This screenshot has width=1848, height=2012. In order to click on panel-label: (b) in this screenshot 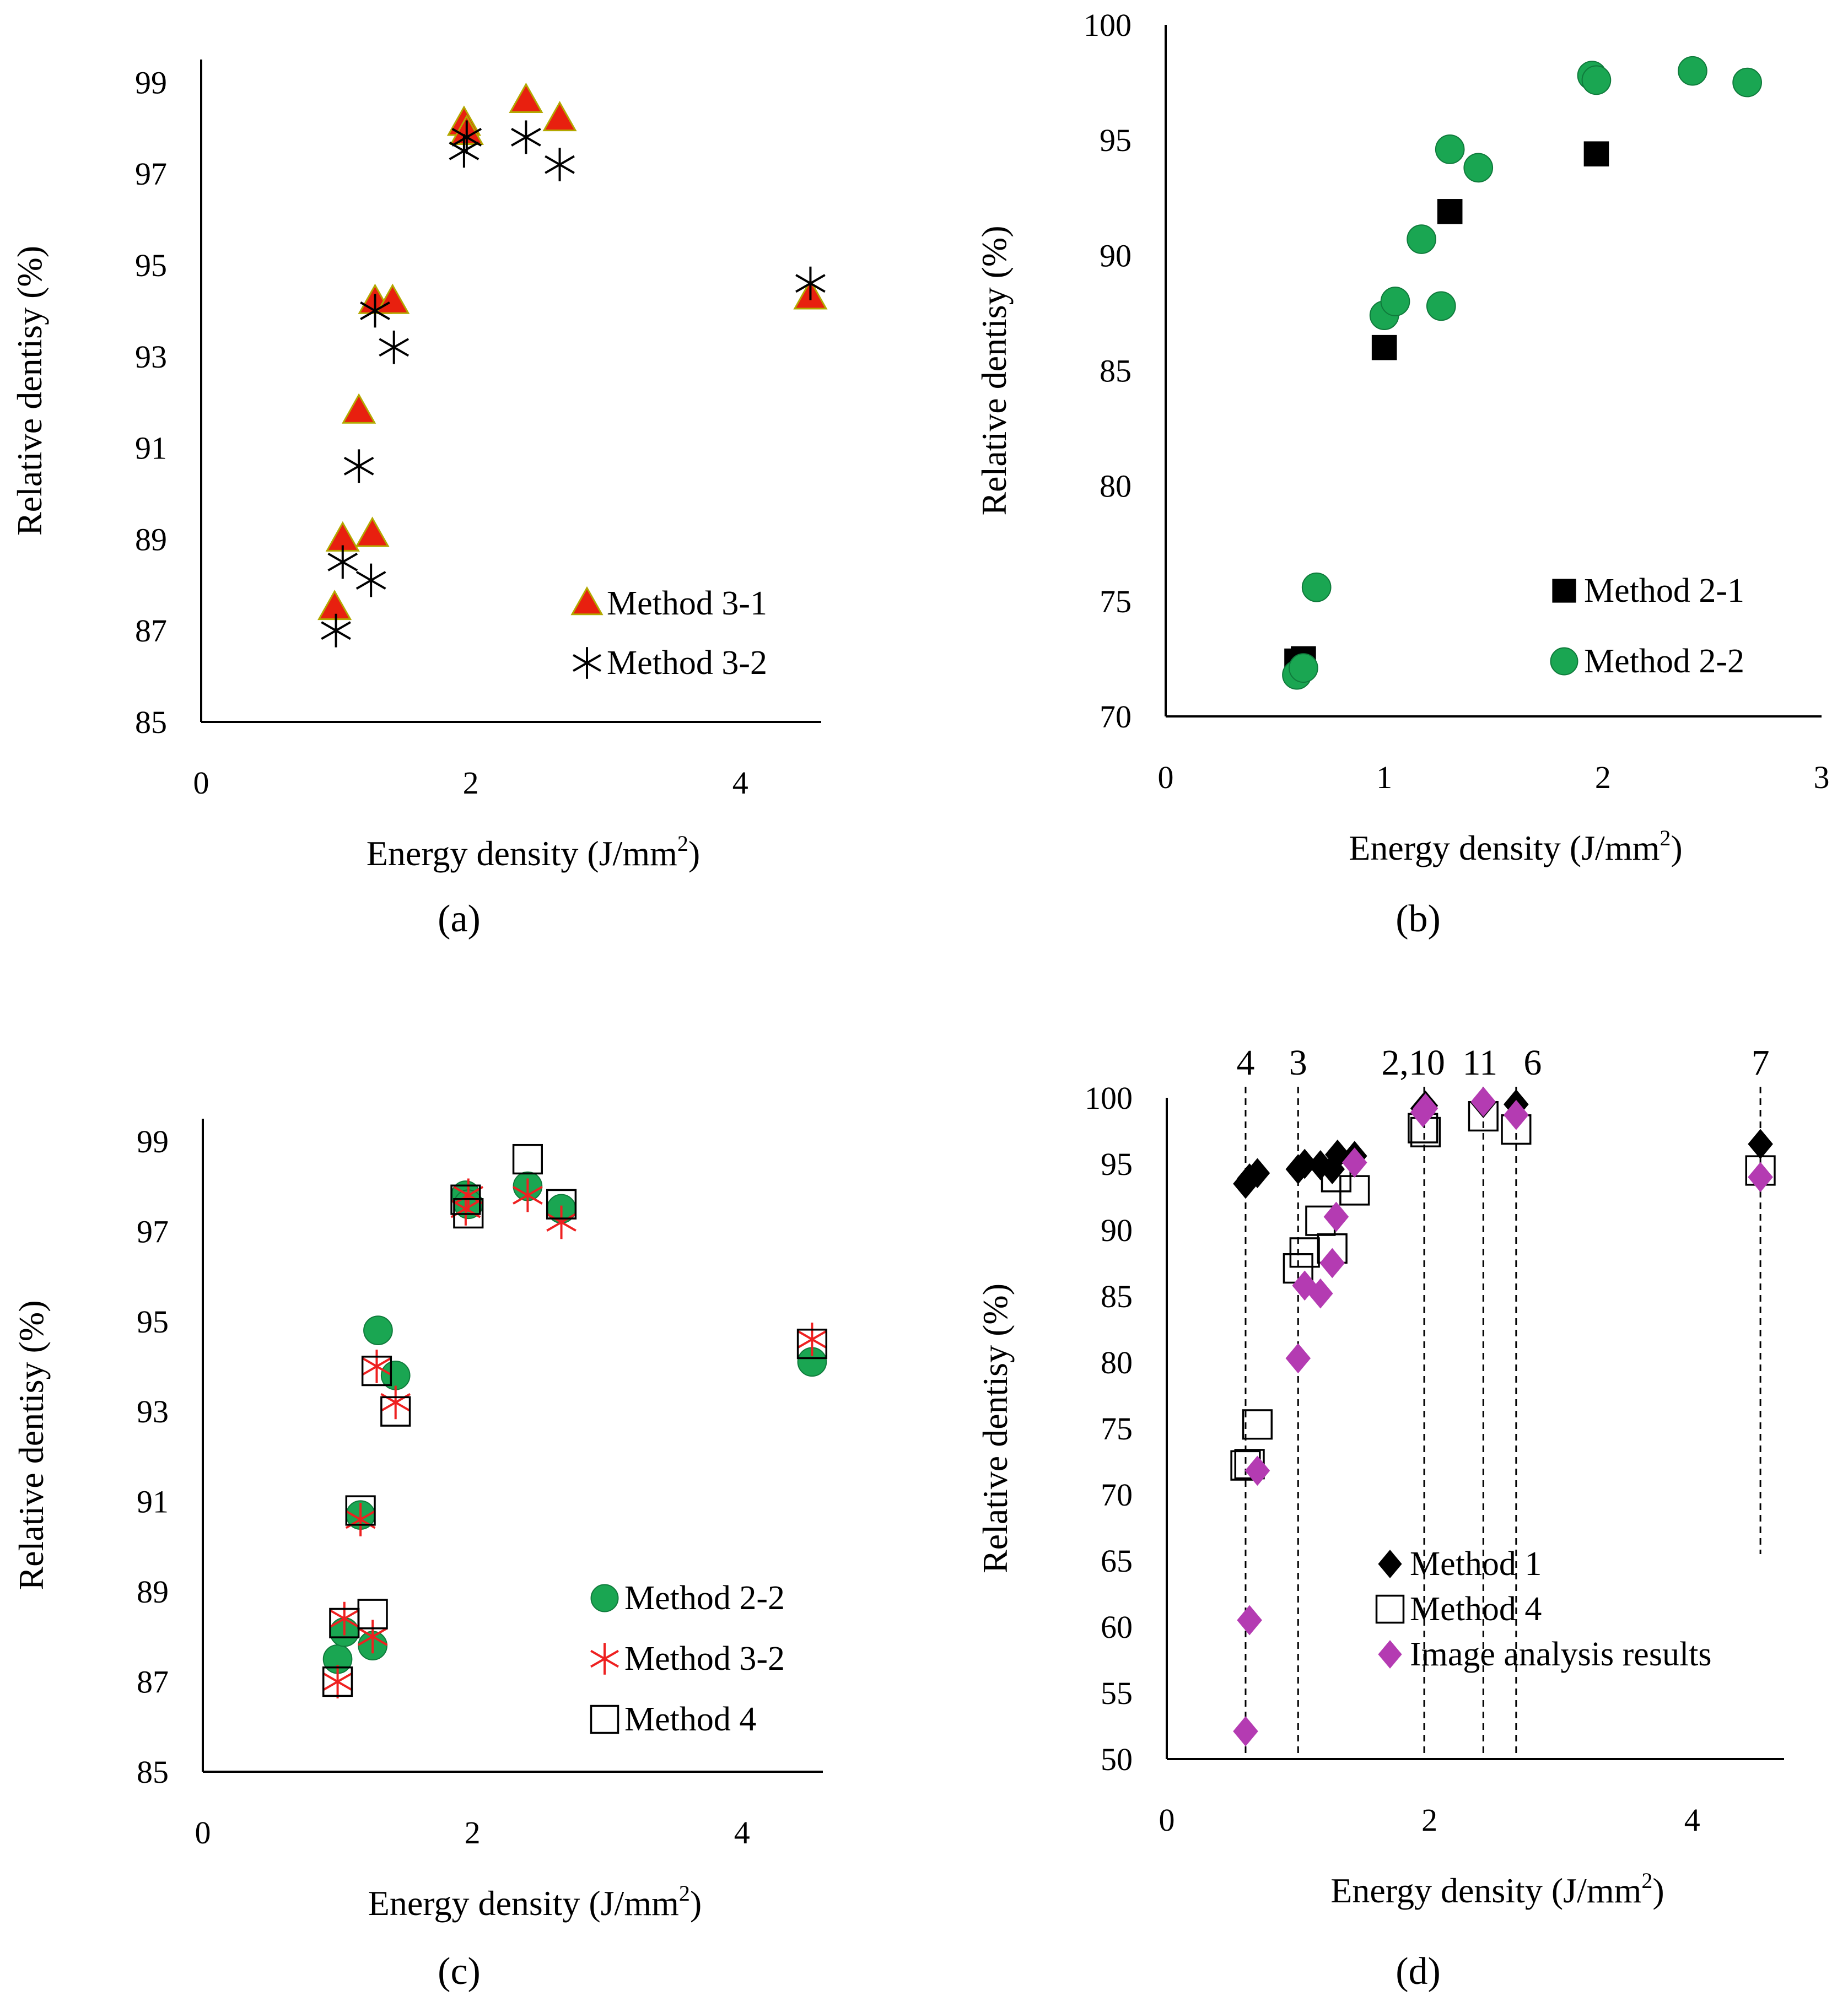, I will do `click(1418, 919)`.